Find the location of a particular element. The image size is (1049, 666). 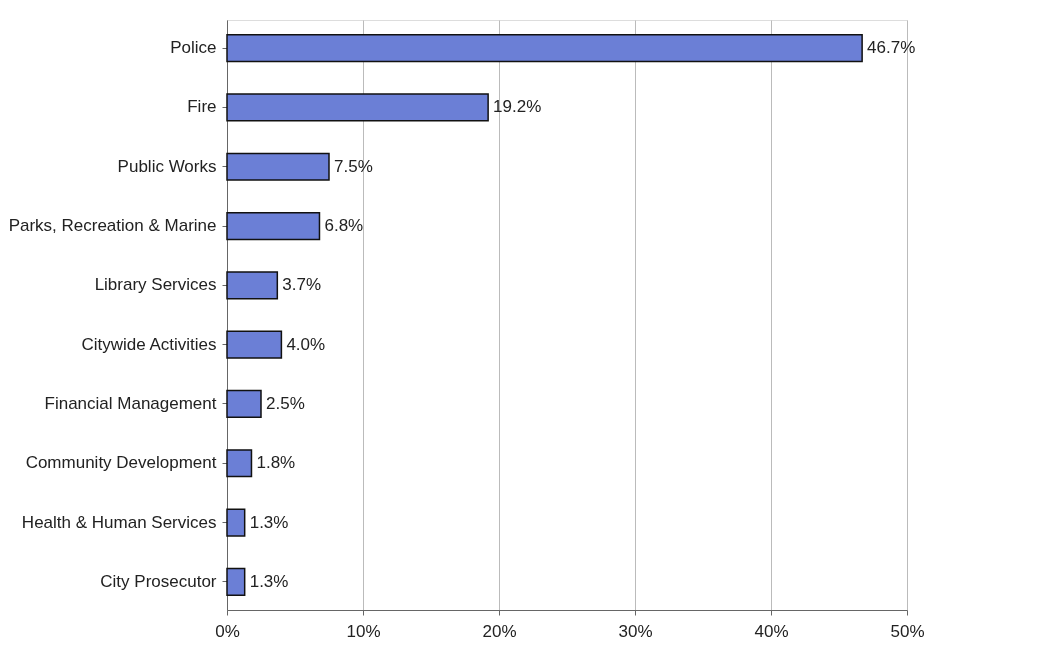

y-tick-label: City Prosecutor is located at coordinates (158, 581).